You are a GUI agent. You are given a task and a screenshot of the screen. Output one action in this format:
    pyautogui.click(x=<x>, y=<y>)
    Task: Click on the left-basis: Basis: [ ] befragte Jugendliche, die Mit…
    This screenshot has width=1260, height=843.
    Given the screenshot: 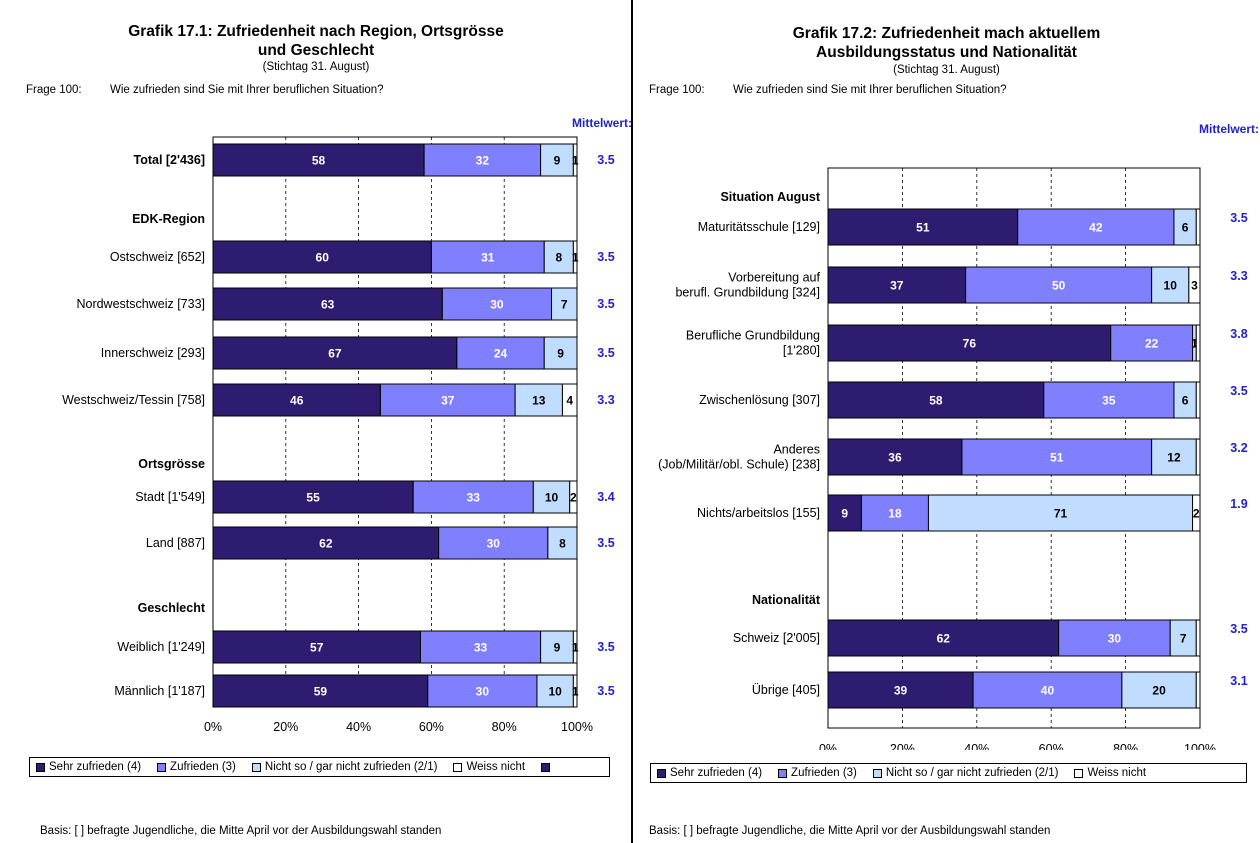 What is the action you would take?
    pyautogui.click(x=241, y=831)
    